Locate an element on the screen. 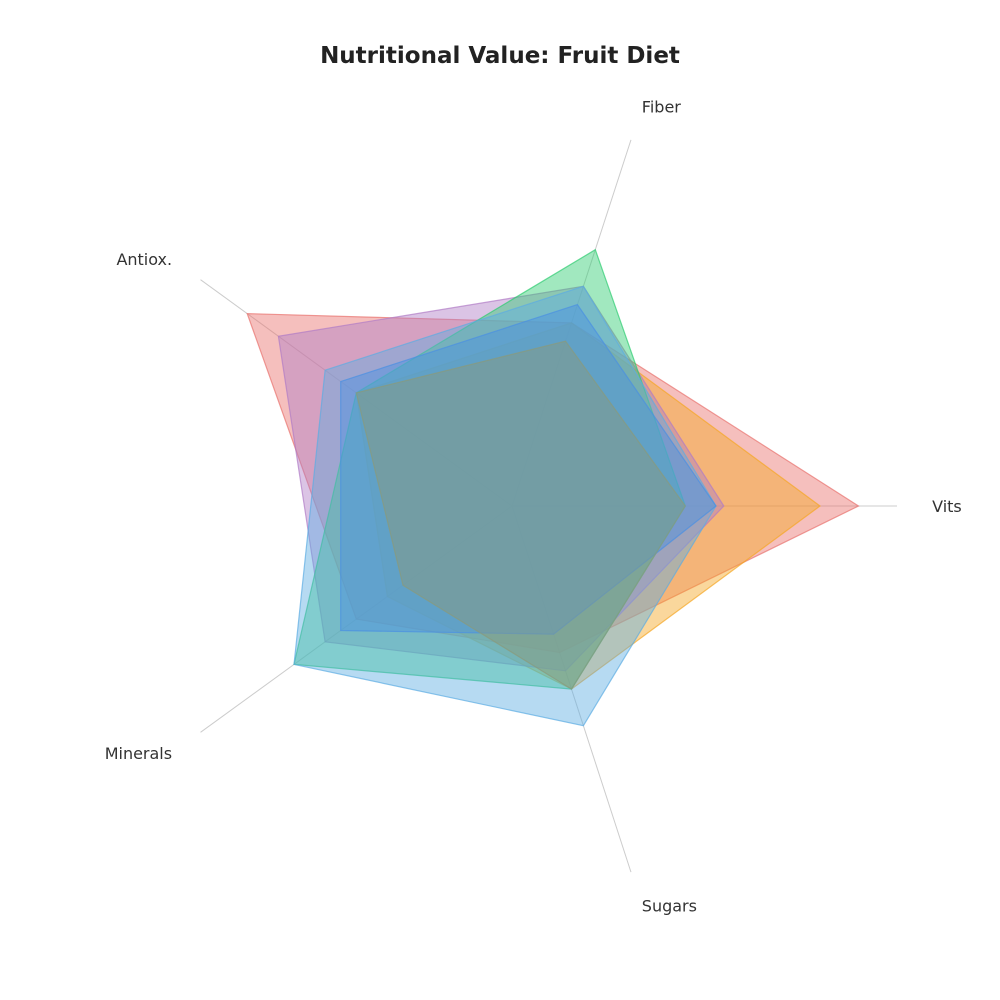 The height and width of the screenshot is (1000, 1000). axis-label-fiber: Fiber is located at coordinates (661, 107).